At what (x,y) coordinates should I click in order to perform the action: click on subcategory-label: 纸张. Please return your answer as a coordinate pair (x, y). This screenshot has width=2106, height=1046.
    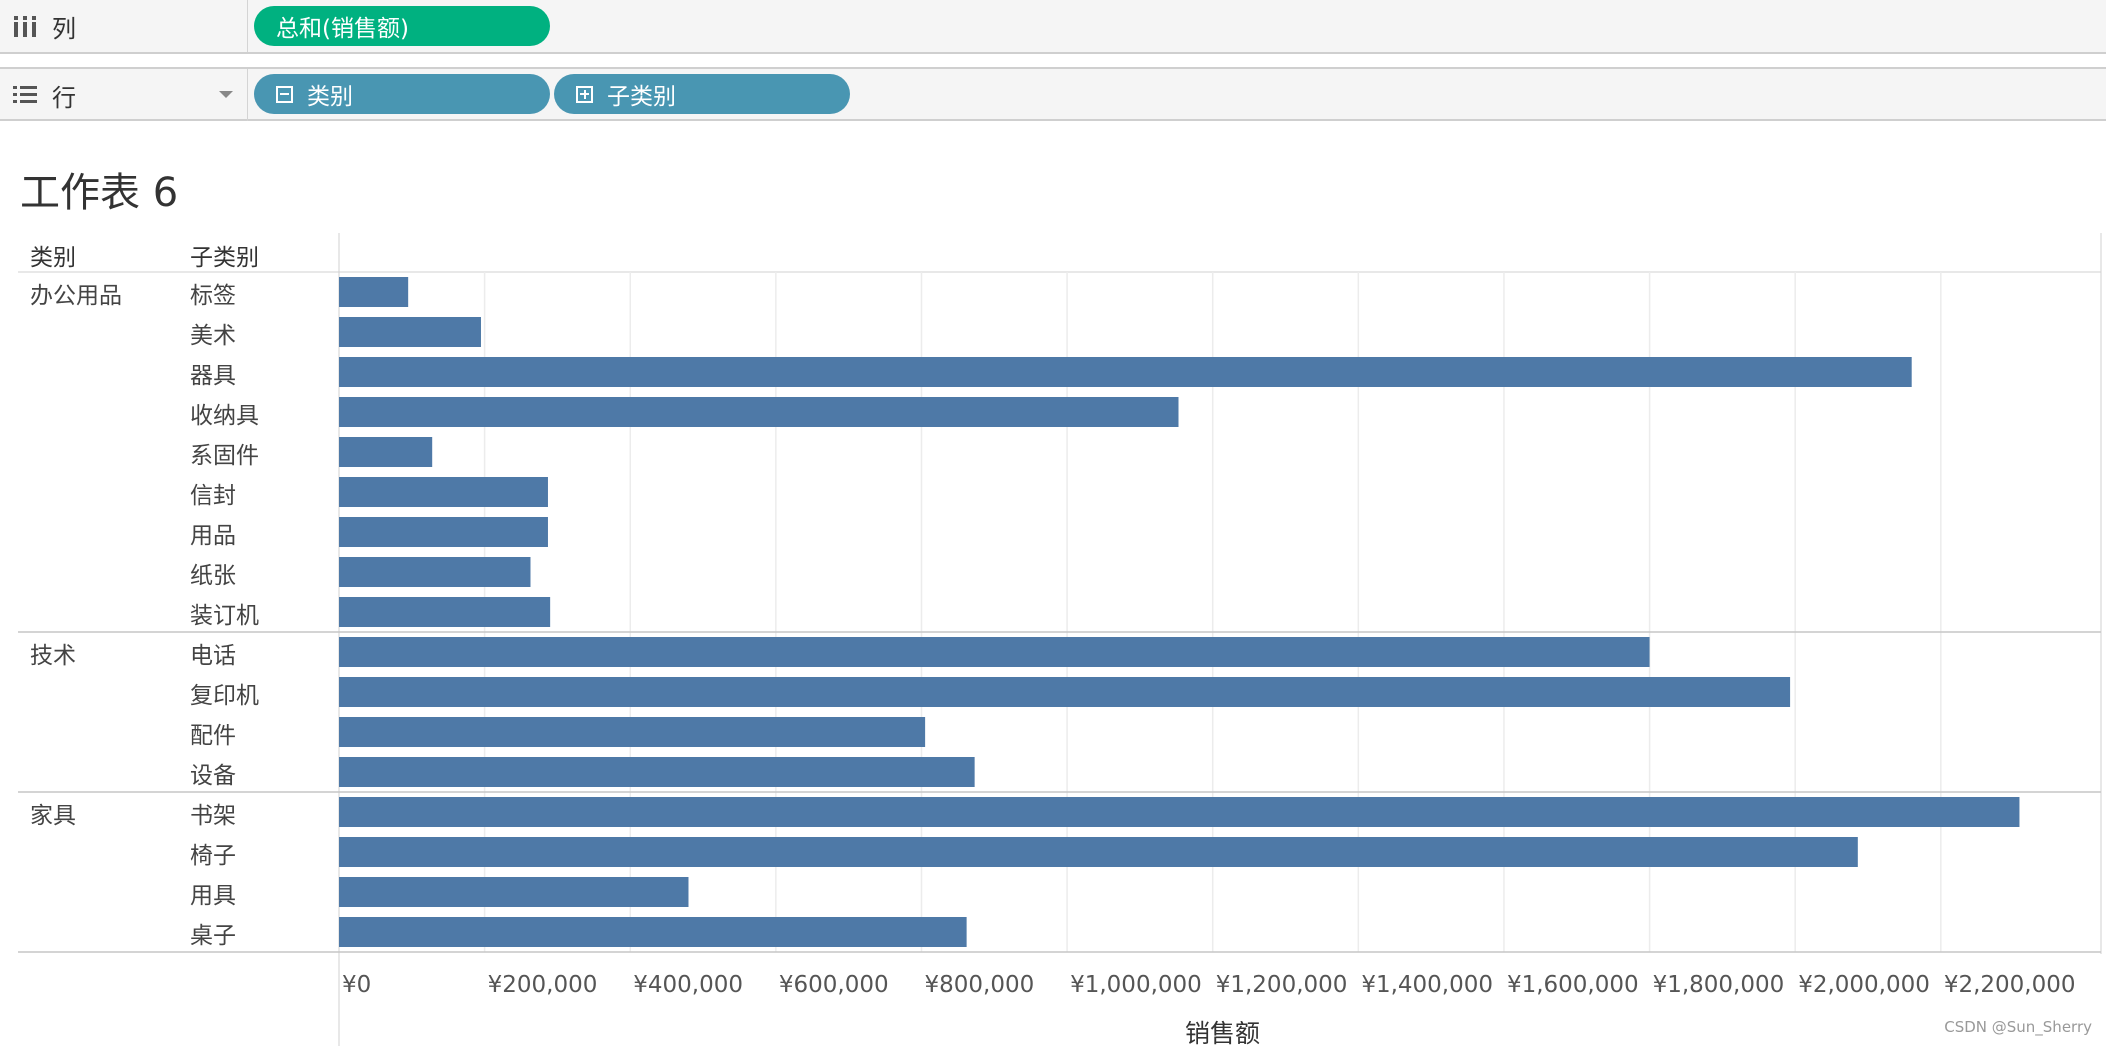
    Looking at the image, I should click on (213, 576).